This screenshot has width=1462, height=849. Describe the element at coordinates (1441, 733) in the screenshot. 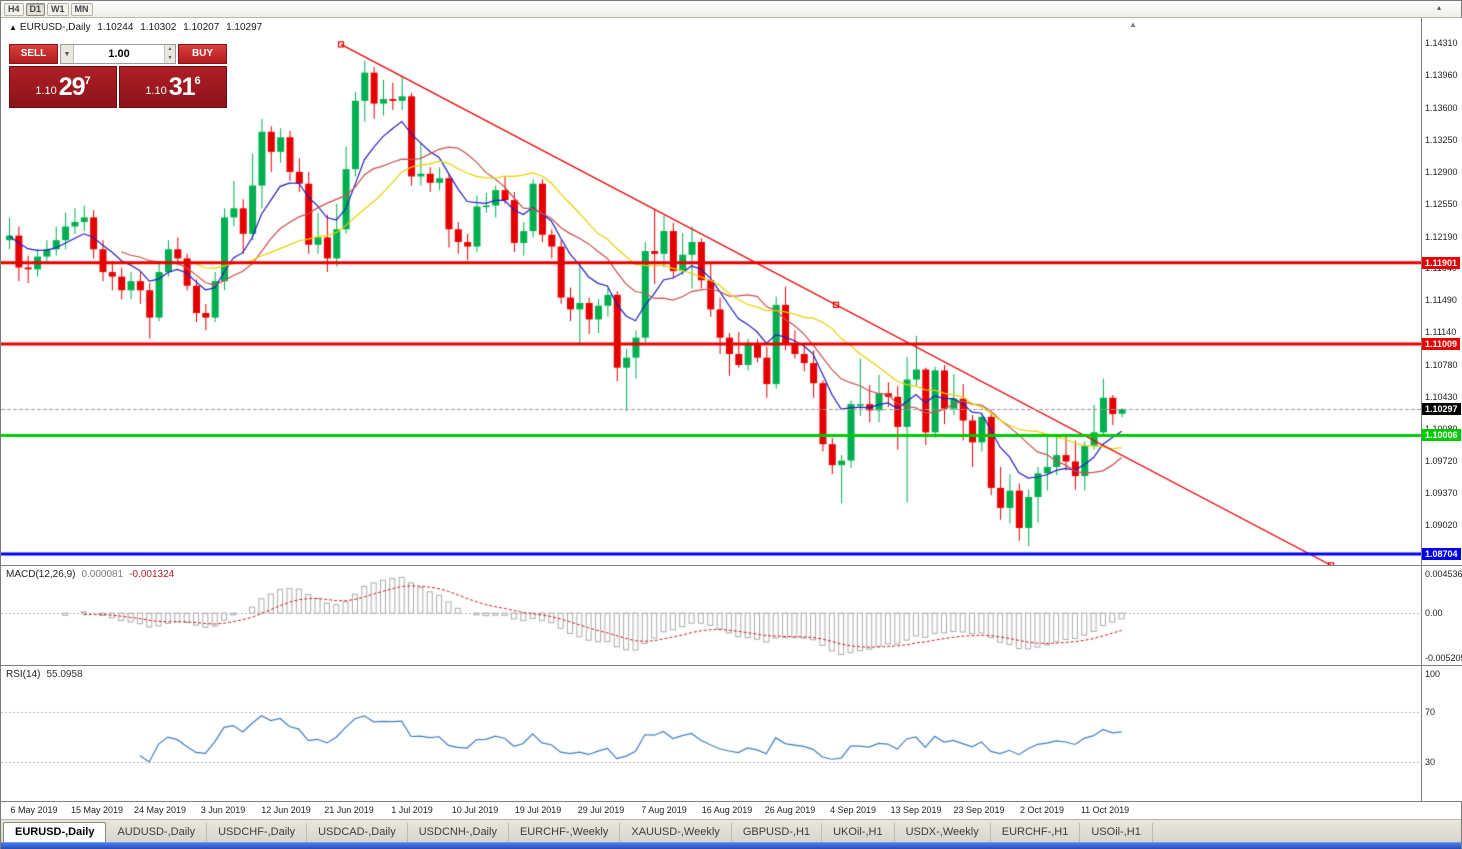

I see `rsi-axis: 100 70 30` at that location.